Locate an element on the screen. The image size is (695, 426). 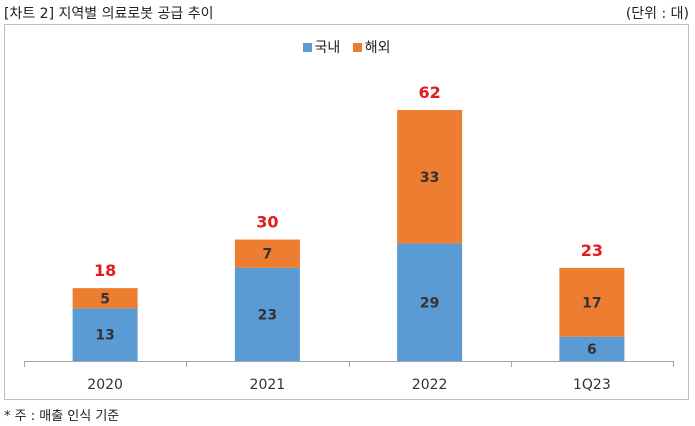
x-tick-label: 2021 is located at coordinates (268, 385).